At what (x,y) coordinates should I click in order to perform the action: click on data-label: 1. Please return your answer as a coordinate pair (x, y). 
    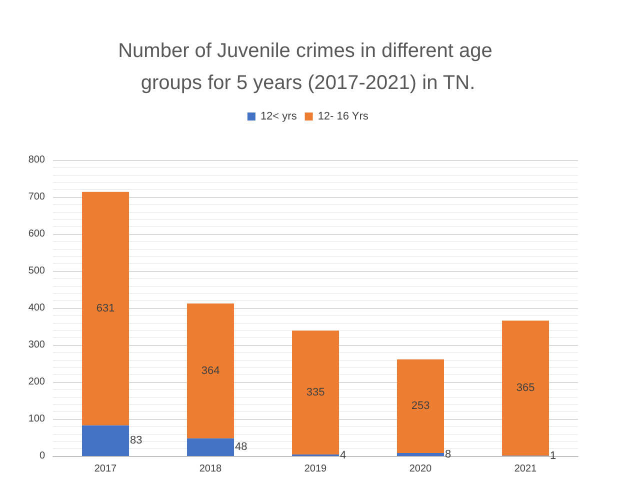
    Looking at the image, I should click on (553, 456).